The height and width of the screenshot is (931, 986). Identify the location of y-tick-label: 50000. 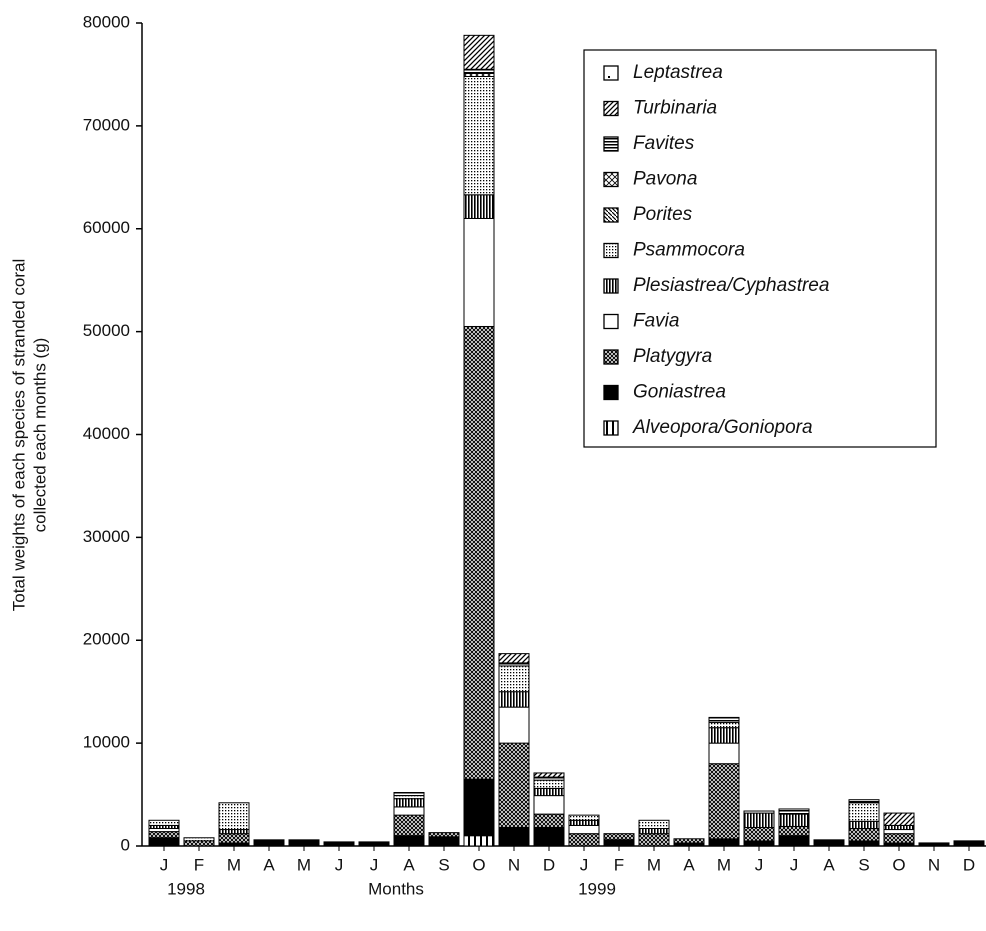
(106, 330).